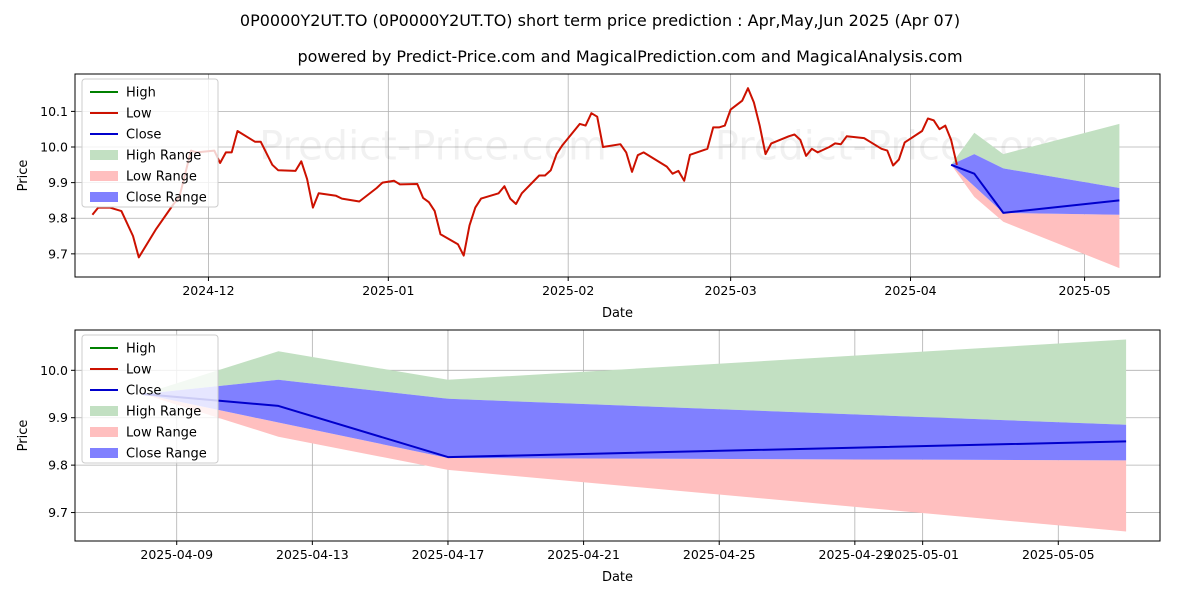 This screenshot has width=1200, height=600. Describe the element at coordinates (1035, 188) in the screenshot. I see `close-series-line` at that location.